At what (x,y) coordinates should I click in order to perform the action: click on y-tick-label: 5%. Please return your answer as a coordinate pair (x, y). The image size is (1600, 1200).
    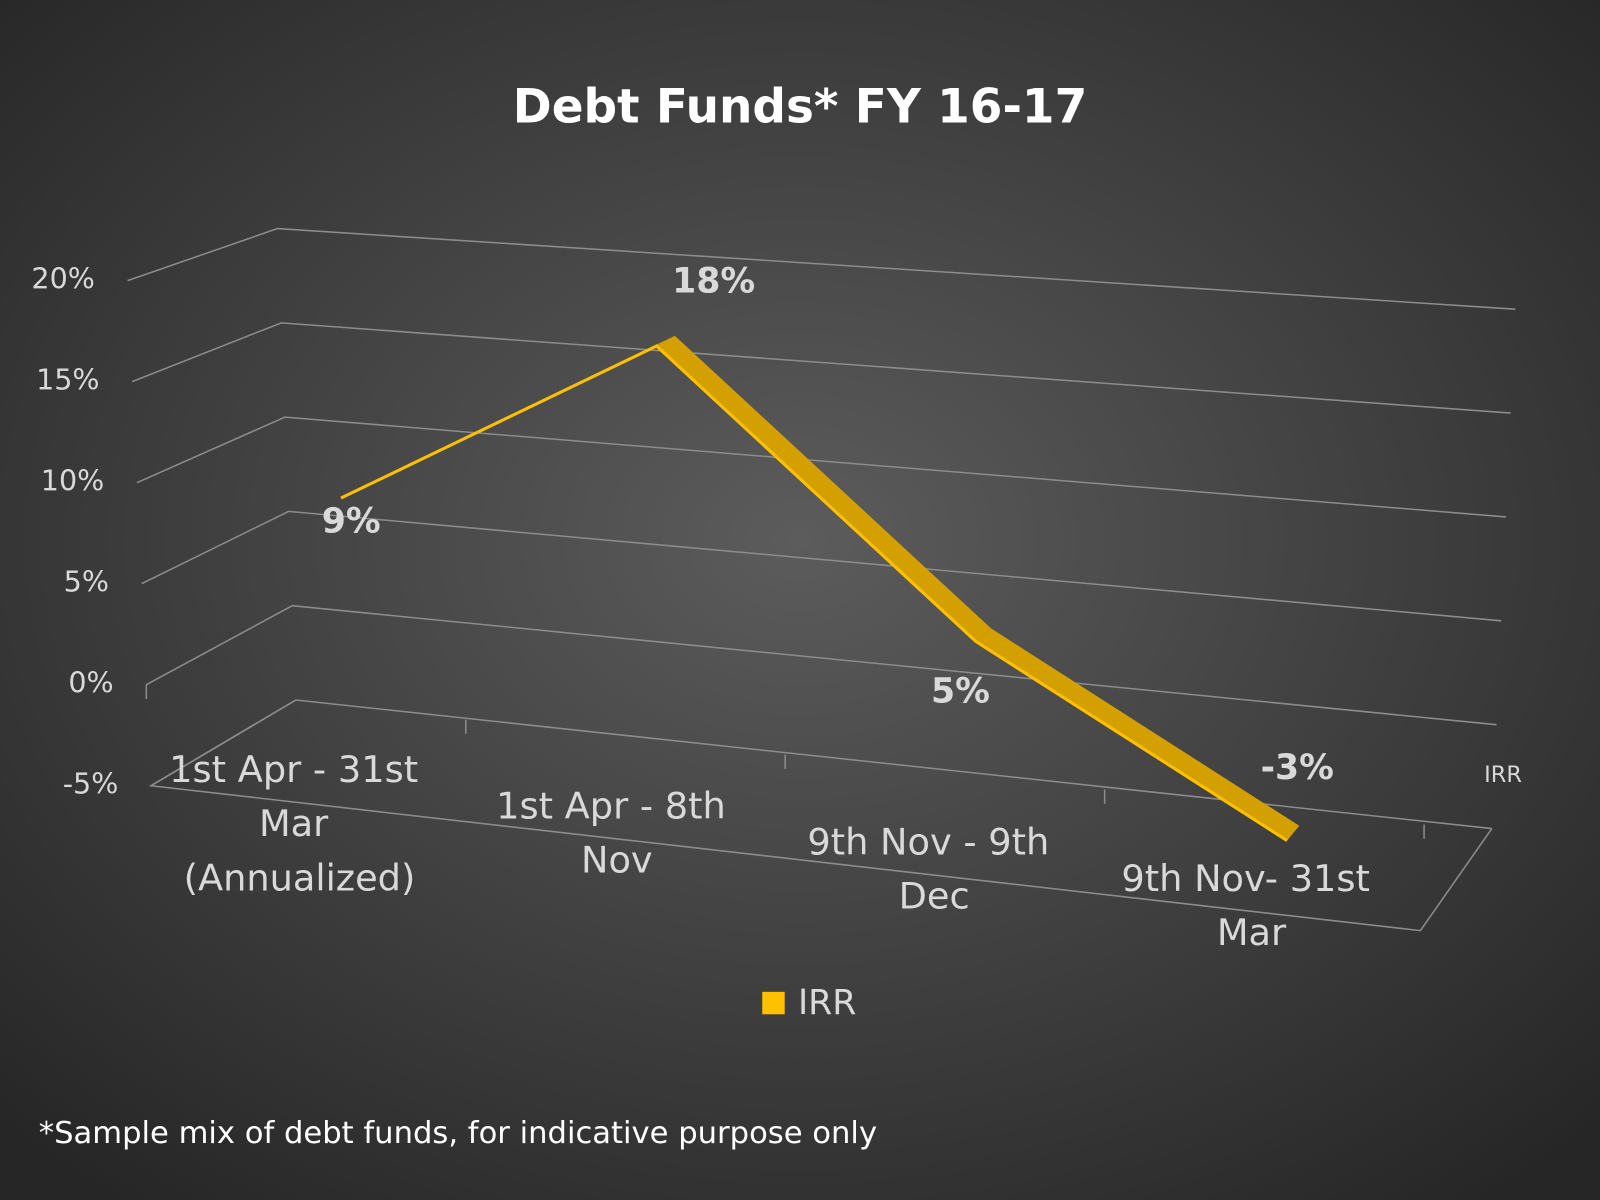
    Looking at the image, I should click on (86, 582).